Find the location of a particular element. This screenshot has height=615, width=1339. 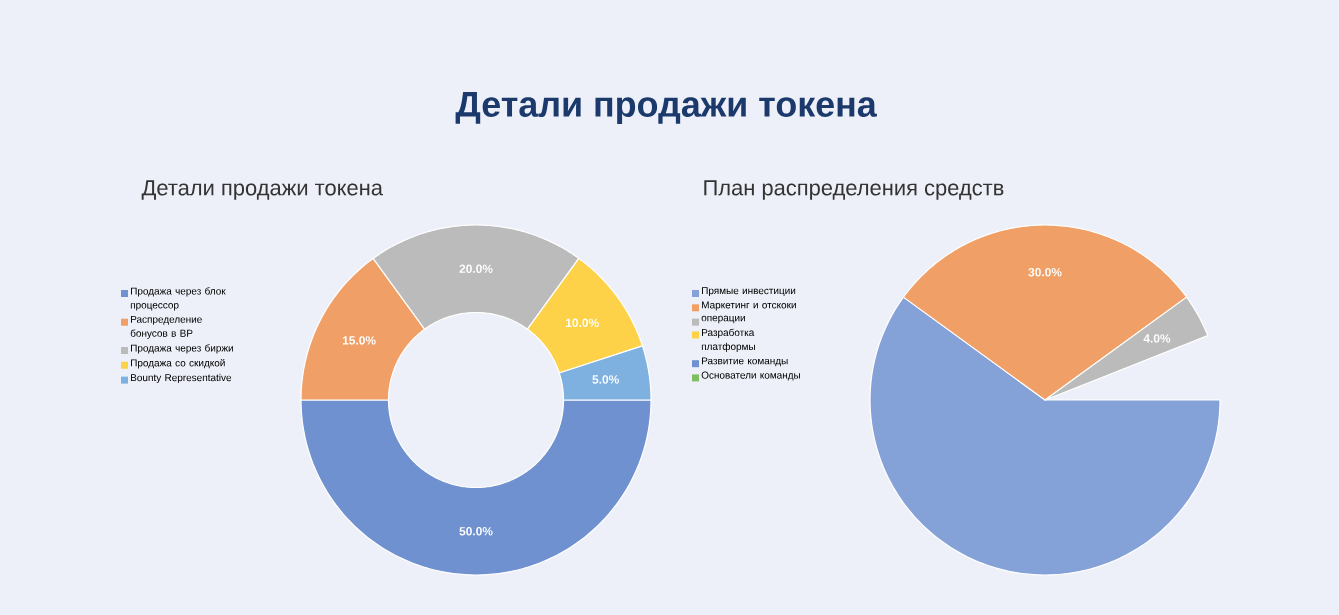

data-label: 15.0% is located at coordinates (359, 340).